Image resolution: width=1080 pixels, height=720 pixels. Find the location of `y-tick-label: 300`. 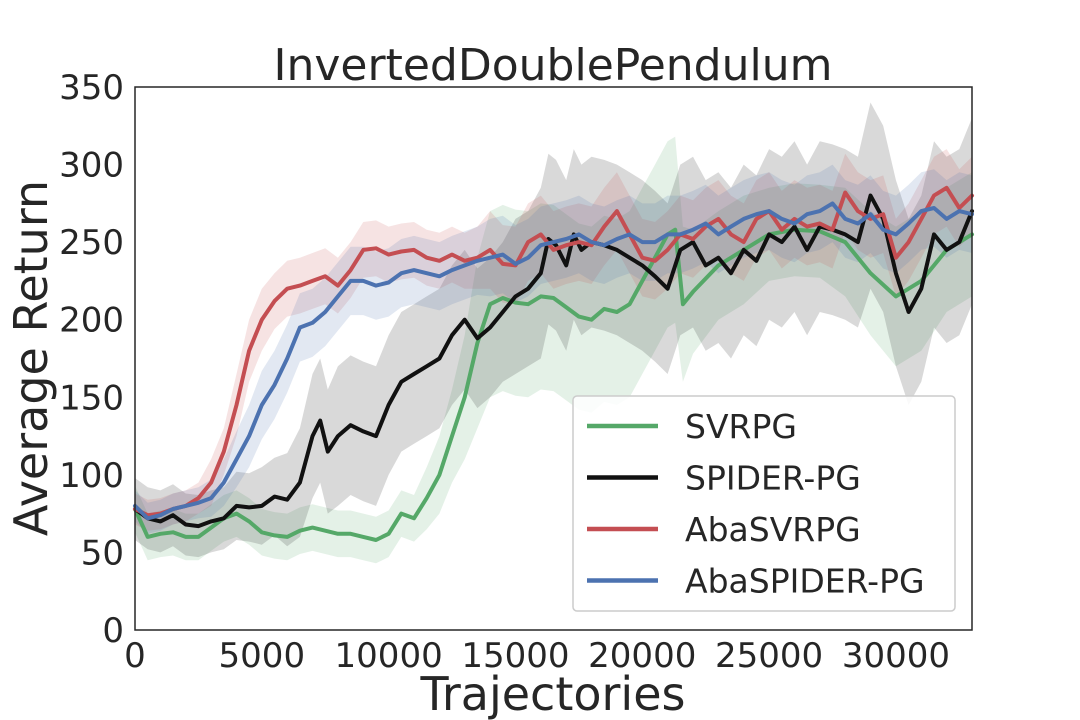

y-tick-label: 300 is located at coordinates (91, 166).